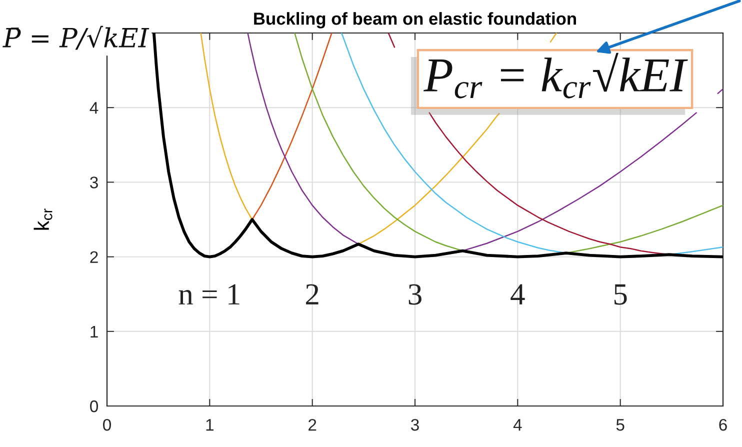 Image resolution: width=742 pixels, height=447 pixels. Describe the element at coordinates (415, 294) in the screenshot. I see `annotation: 3` at that location.